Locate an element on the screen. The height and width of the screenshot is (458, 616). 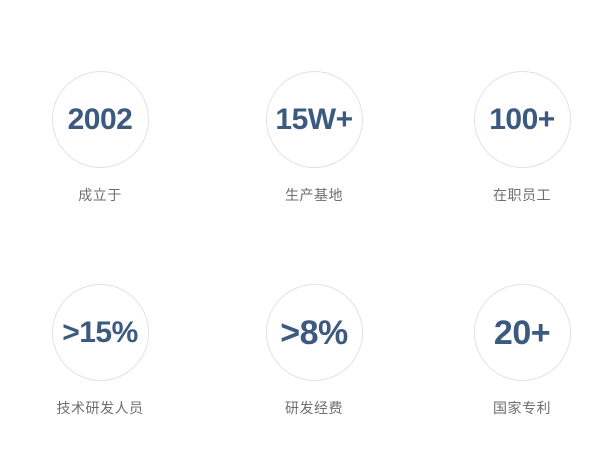
stat-item-production-base: 15W+ 生产基地 is located at coordinates (314, 142).